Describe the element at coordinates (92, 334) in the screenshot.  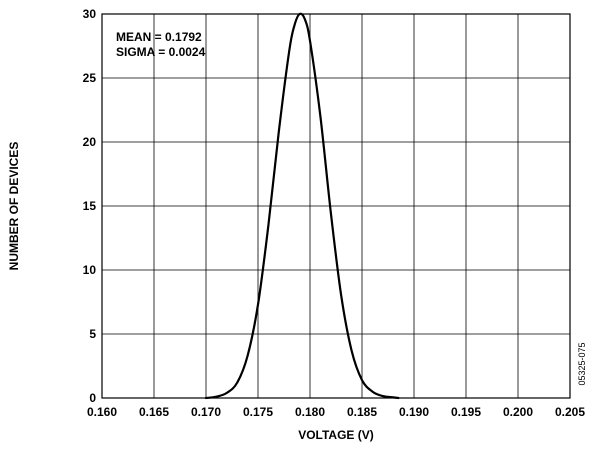
I see `y-tick-label: 5` at that location.